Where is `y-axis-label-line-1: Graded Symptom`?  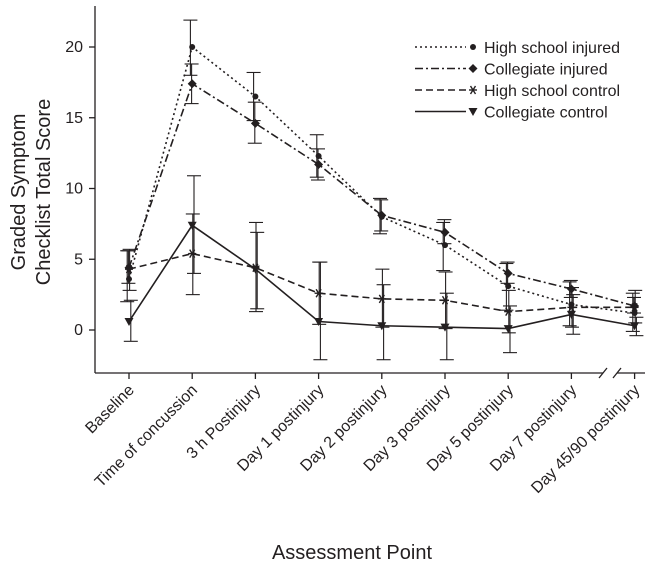 y-axis-label-line-1: Graded Symptom is located at coordinates (19, 192).